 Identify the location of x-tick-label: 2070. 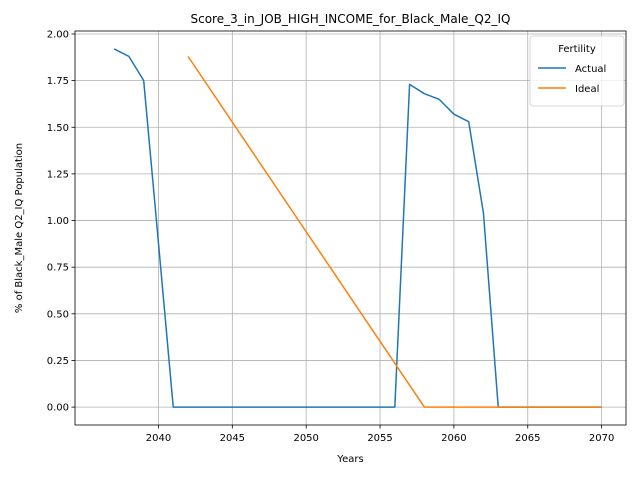
(601, 438).